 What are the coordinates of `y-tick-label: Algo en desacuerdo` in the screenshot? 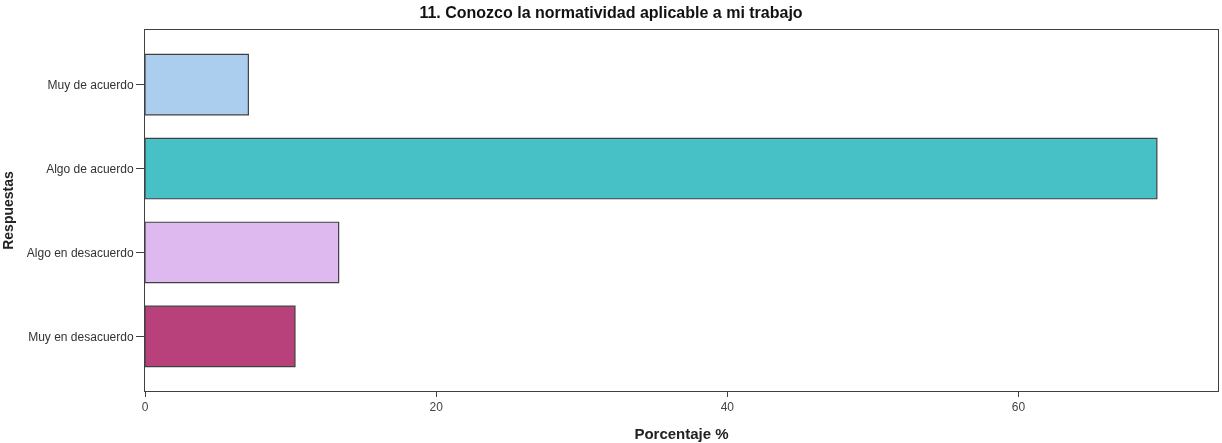 It's located at (80, 252).